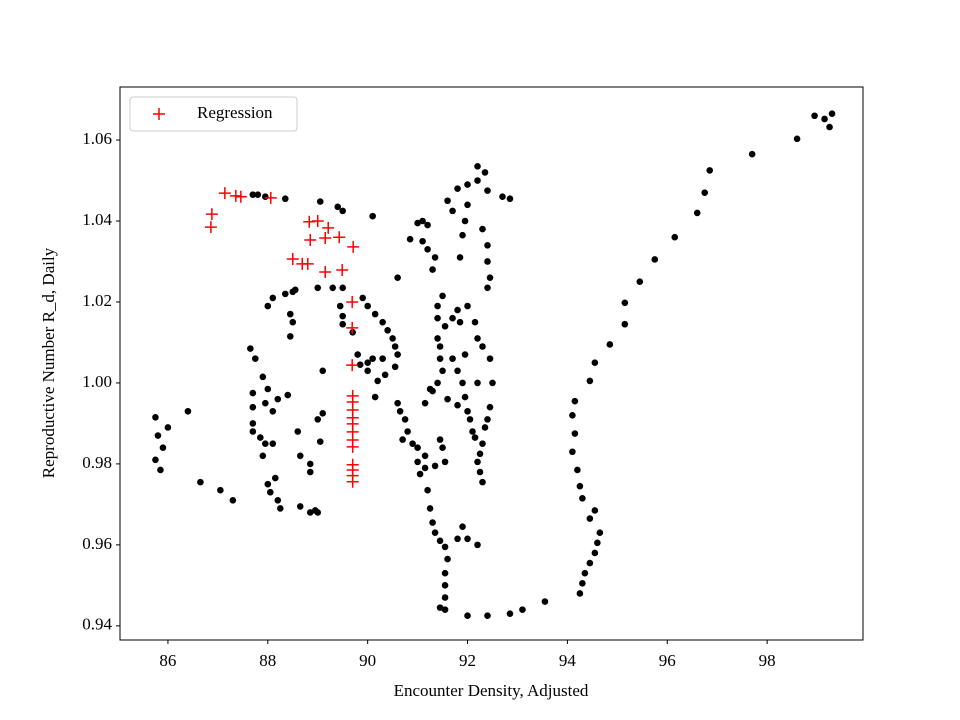 The height and width of the screenshot is (720, 960). I want to click on y-tick-label: 1.00, so click(97, 381).